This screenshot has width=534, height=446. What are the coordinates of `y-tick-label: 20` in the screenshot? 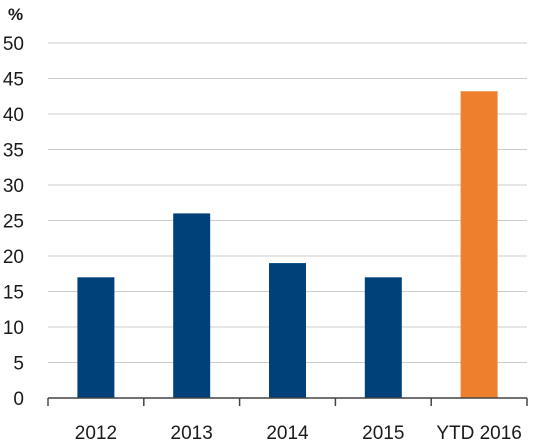 It's located at (13, 257).